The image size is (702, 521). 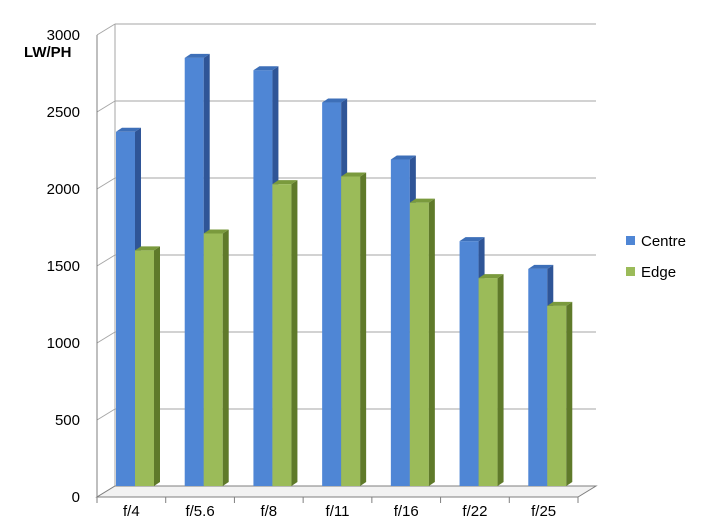 I want to click on floor-plane, so click(x=346, y=491).